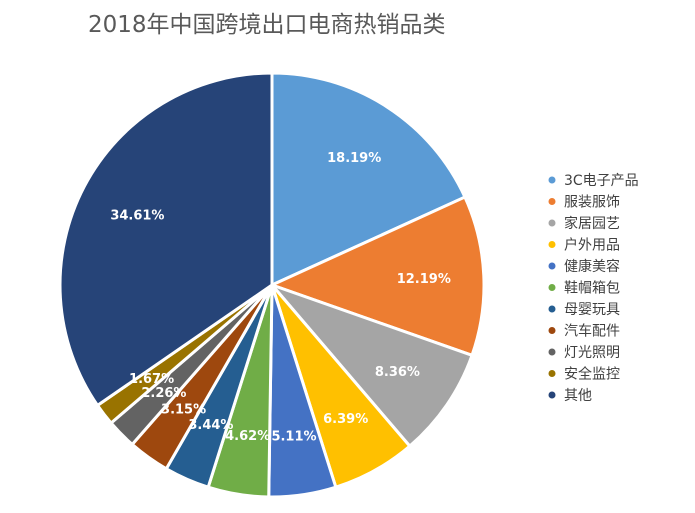  What do you see at coordinates (163, 393) in the screenshot?
I see `data-label-9: 2.26%` at bounding box center [163, 393].